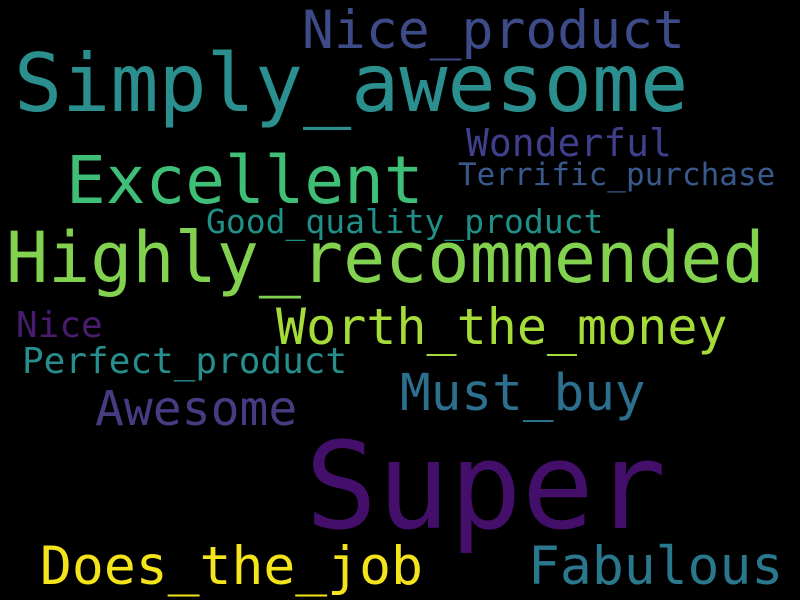 This screenshot has width=800, height=600. What do you see at coordinates (502, 327) in the screenshot?
I see `word-worth-the-money: Worth_the_money` at bounding box center [502, 327].